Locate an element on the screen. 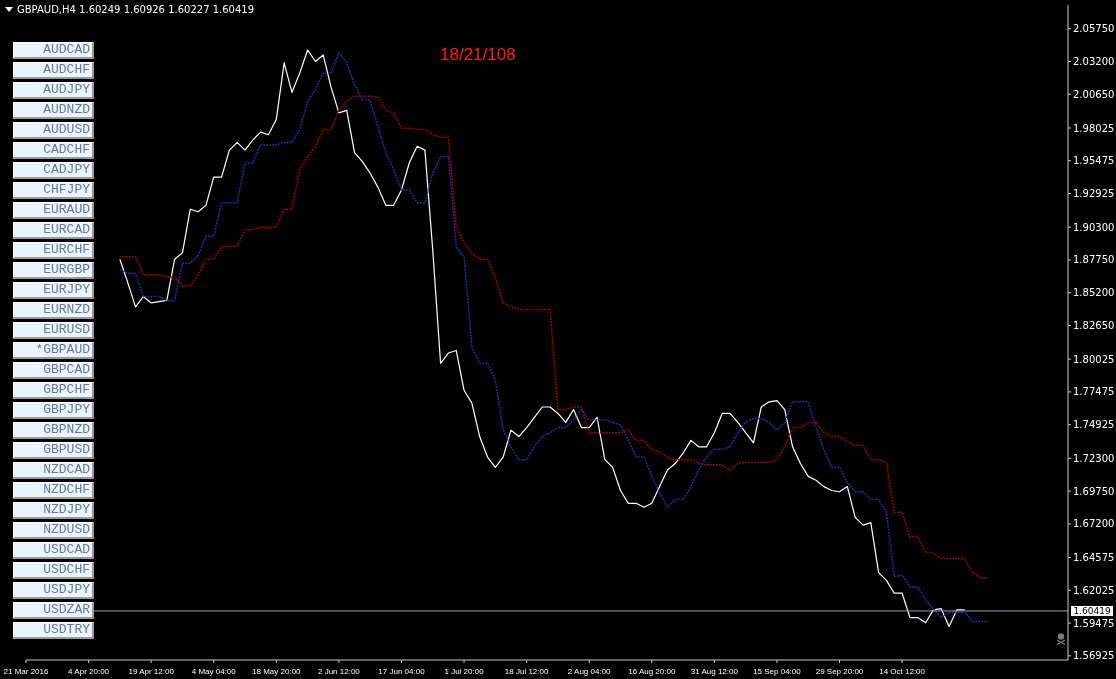 Image resolution: width=1116 pixels, height=679 pixels. annotation: AUDJPY is located at coordinates (53, 90).